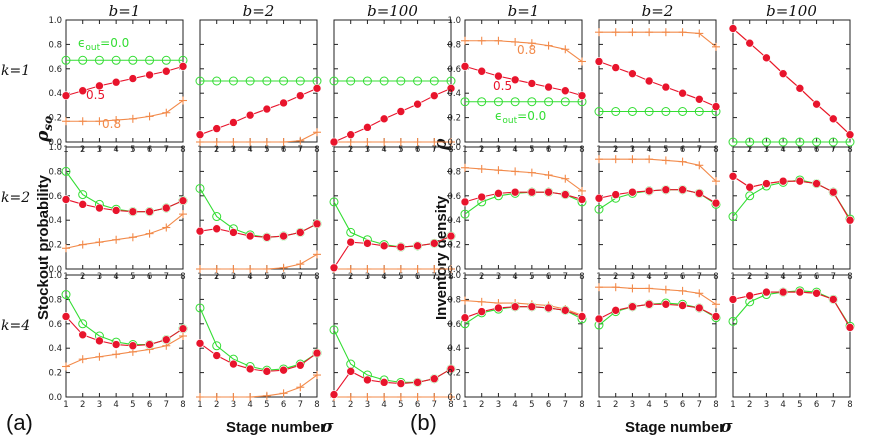 The image size is (872, 440). Describe the element at coordinates (65, 405) in the screenshot. I see `x-tick-label: 1` at that location.